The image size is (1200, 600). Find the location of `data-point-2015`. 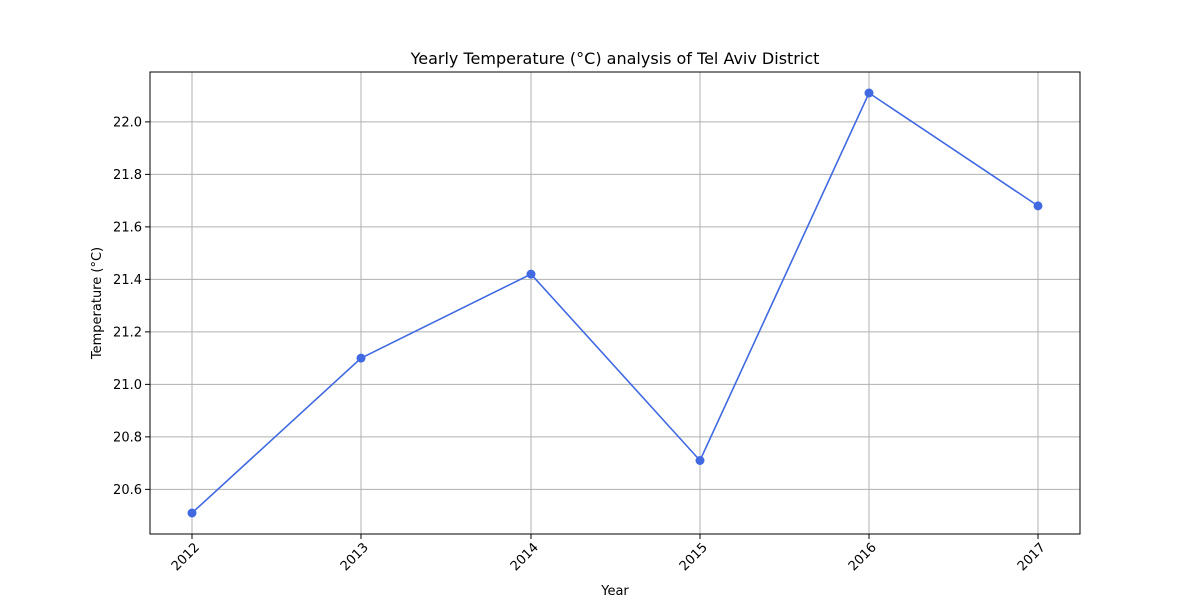

data-point-2015 is located at coordinates (700, 460).